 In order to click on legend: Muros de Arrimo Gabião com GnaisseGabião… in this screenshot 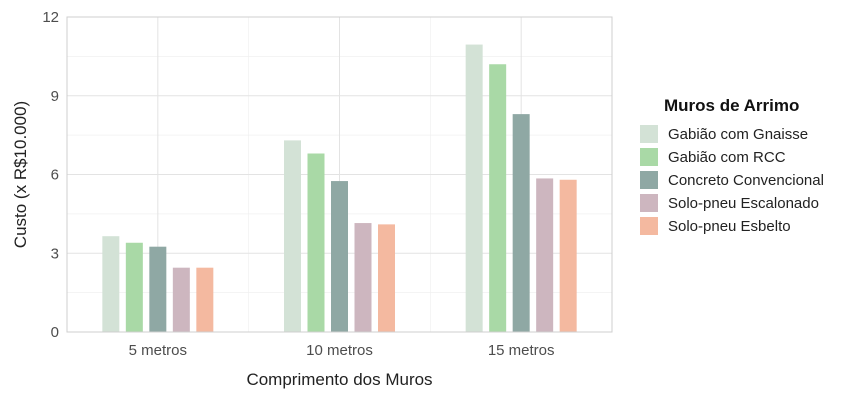, I will do `click(732, 165)`.